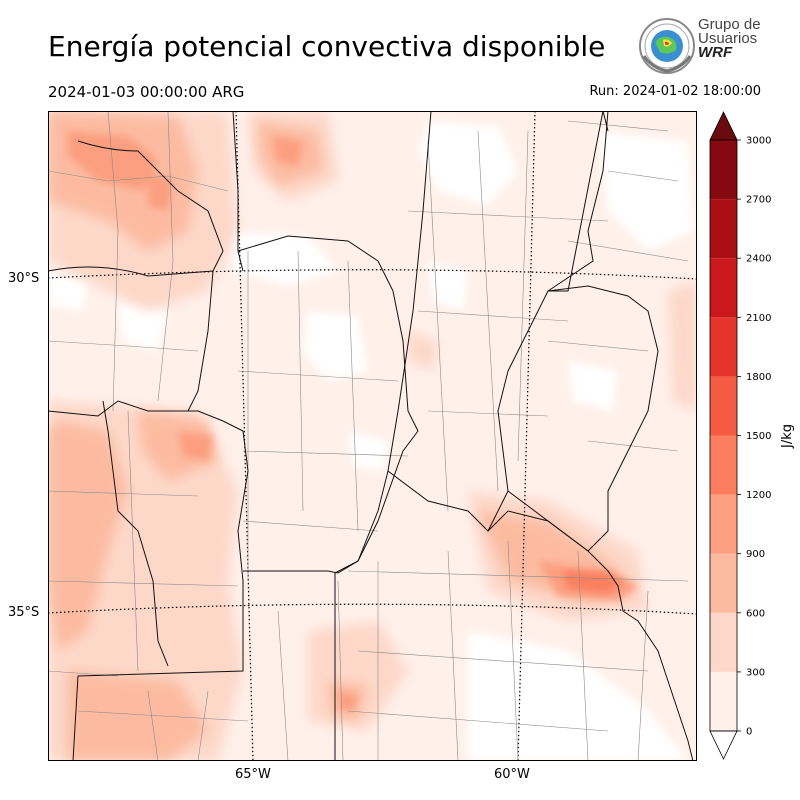 The image size is (800, 800). Describe the element at coordinates (372, 609) in the screenshot. I see `parallel-35s` at that location.